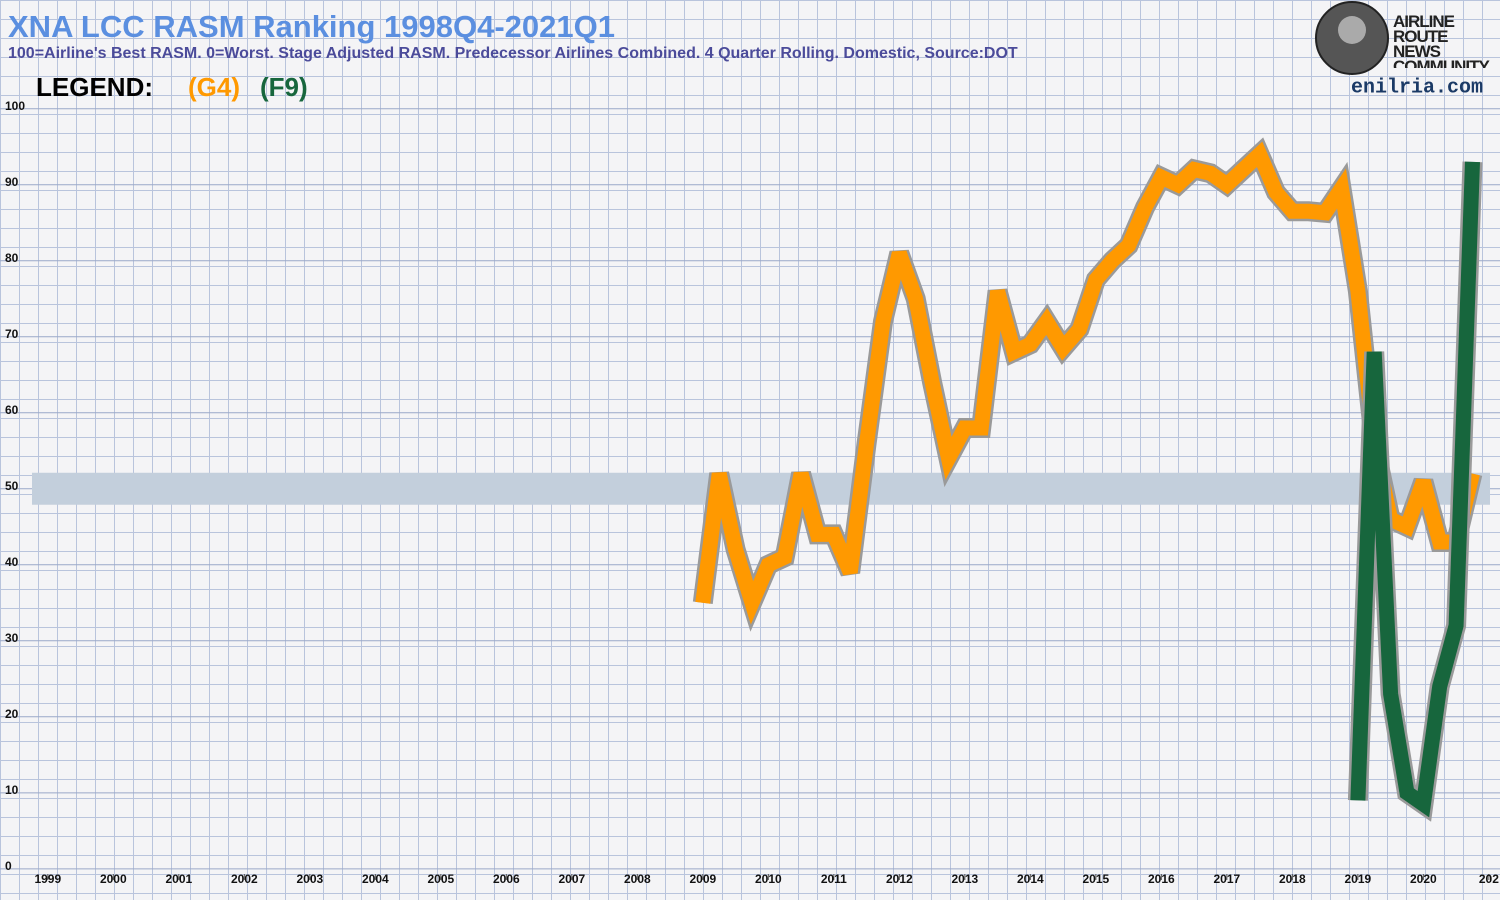  I want to click on x-tick-label: 2003, so click(309, 879).